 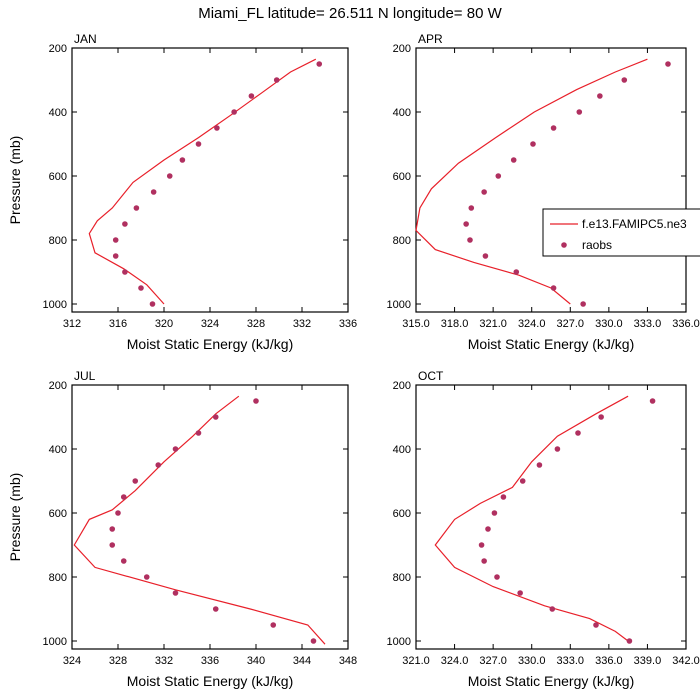 I want to click on x-tick-label: 320, so click(x=164, y=324).